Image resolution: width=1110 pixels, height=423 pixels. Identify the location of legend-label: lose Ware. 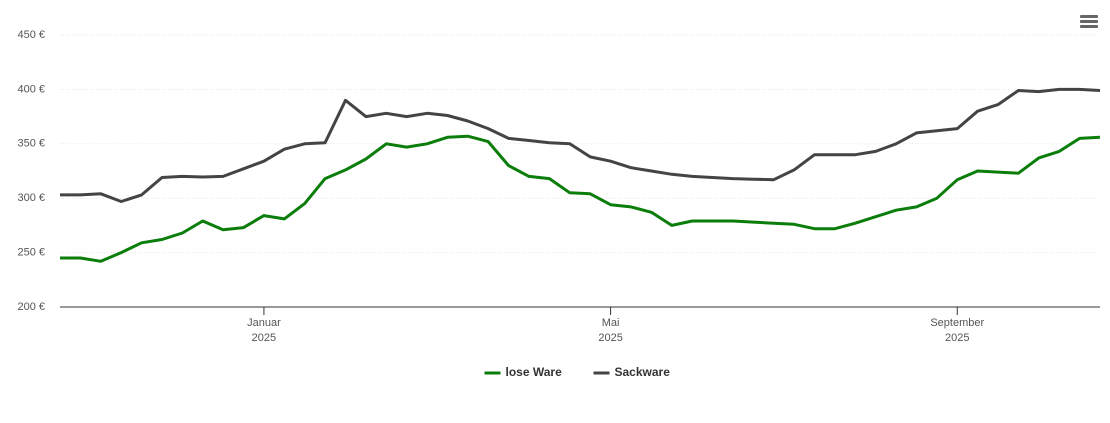
(534, 372).